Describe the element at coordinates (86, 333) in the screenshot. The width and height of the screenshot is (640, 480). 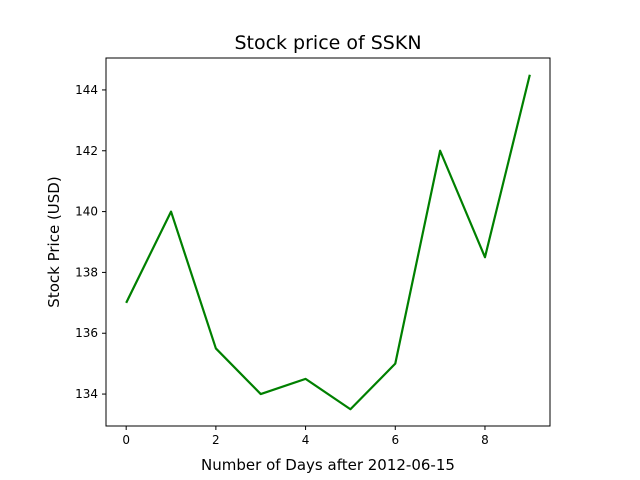
I see `y-tick-label: 136` at that location.